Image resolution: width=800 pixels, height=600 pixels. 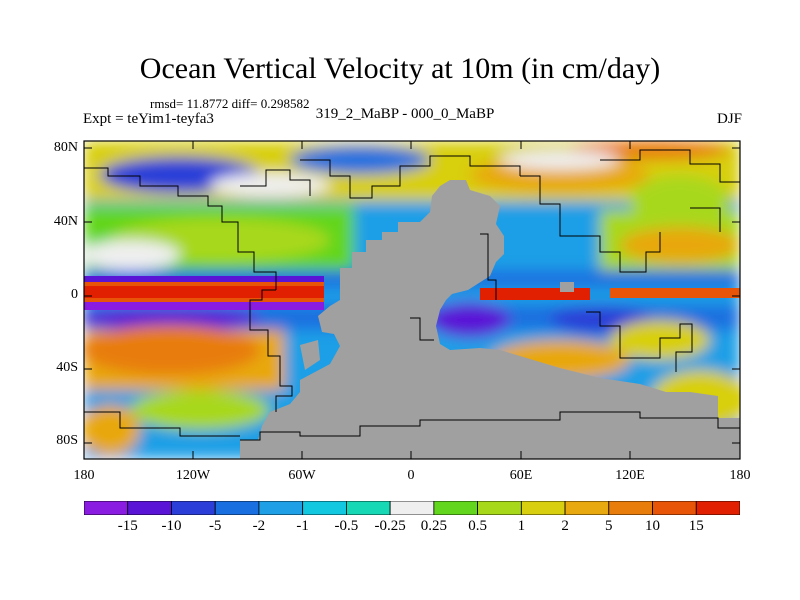 I want to click on lon-label-0: 0, so click(x=411, y=475).